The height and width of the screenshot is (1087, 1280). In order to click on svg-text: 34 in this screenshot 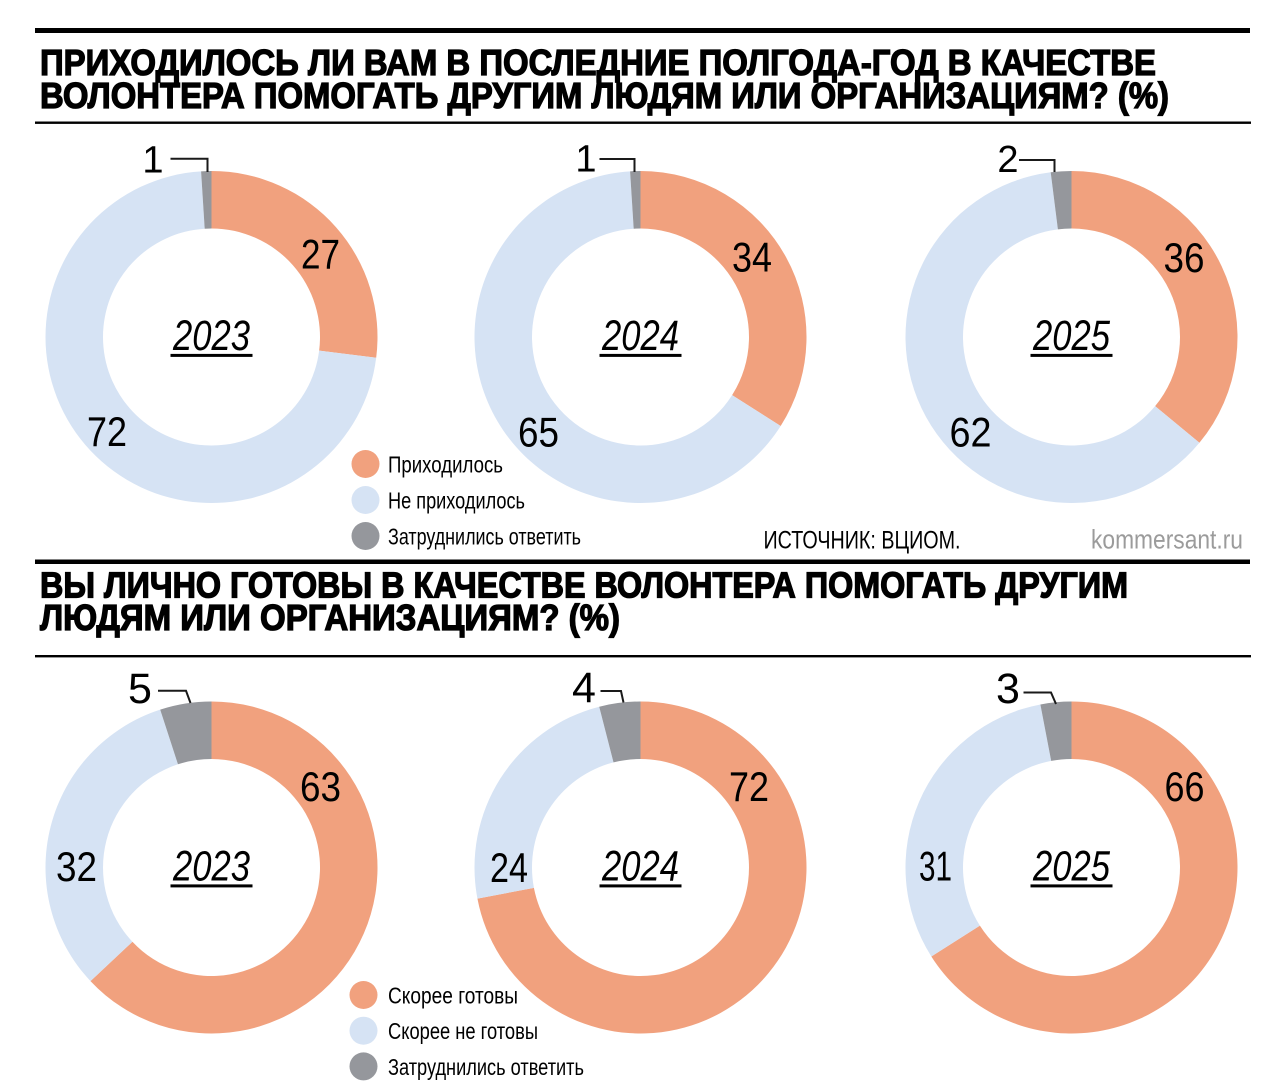, I will do `click(752, 257)`.